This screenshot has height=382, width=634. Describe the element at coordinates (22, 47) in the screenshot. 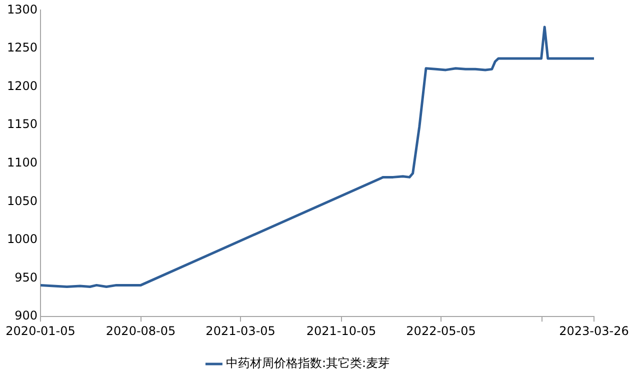

I see `y-tick-label: 1250` at that location.